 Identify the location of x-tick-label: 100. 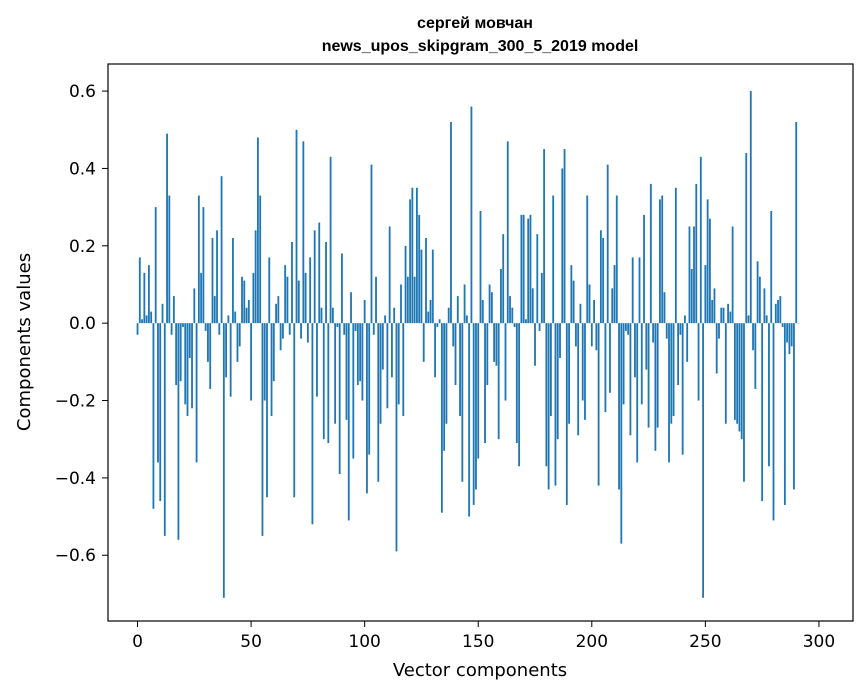
(364, 642).